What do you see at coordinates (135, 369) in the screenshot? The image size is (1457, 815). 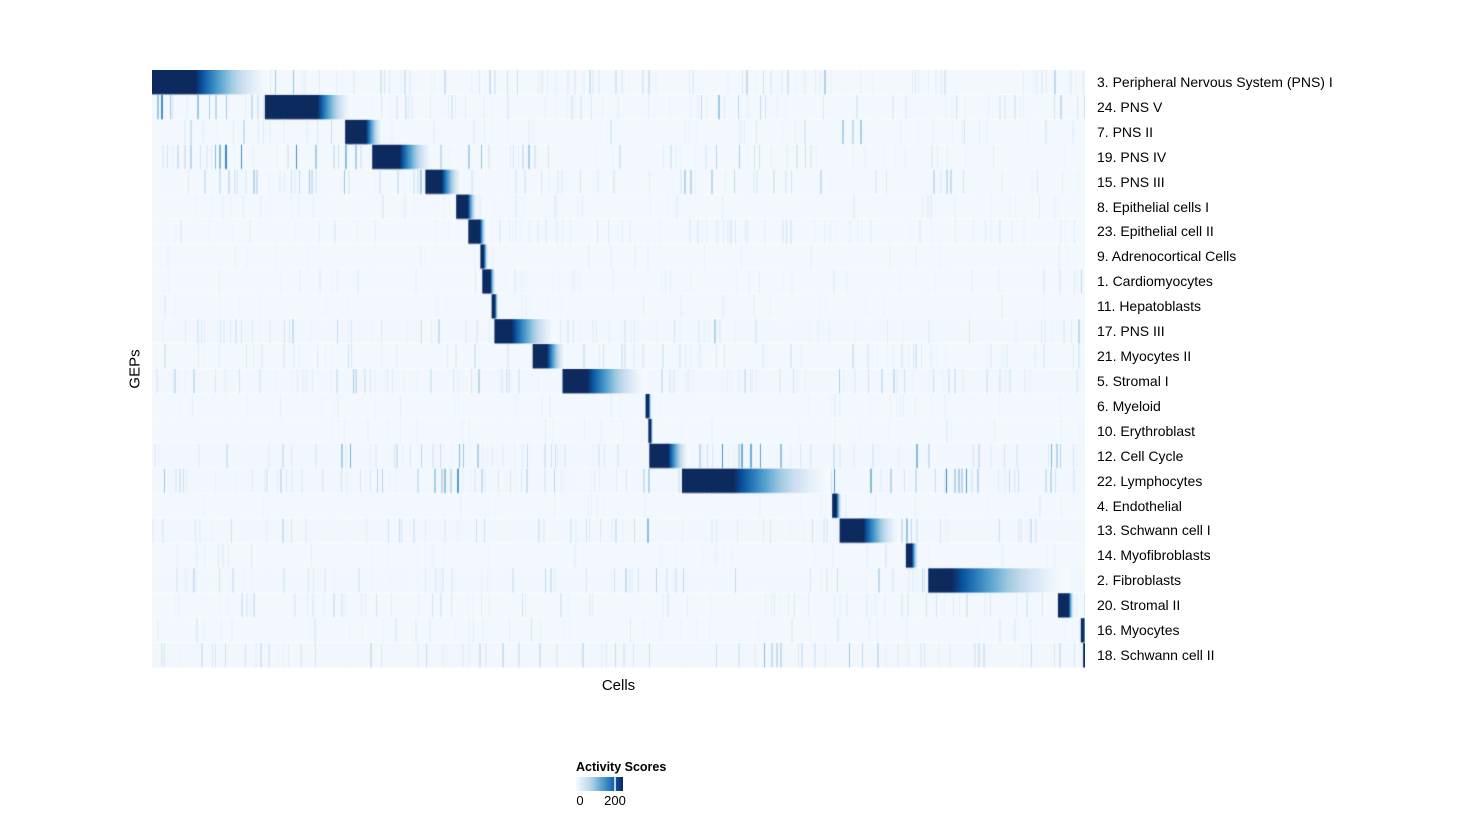 I see `y-axis-label: GEPs` at bounding box center [135, 369].